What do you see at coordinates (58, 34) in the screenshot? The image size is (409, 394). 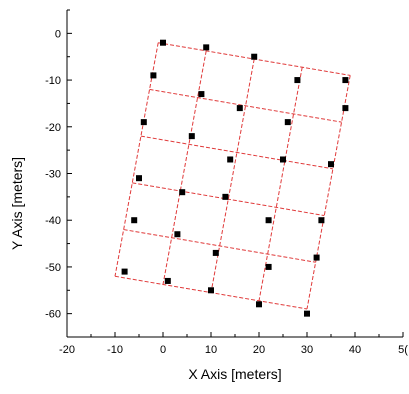 I see `y-tick-label: 0` at bounding box center [58, 34].